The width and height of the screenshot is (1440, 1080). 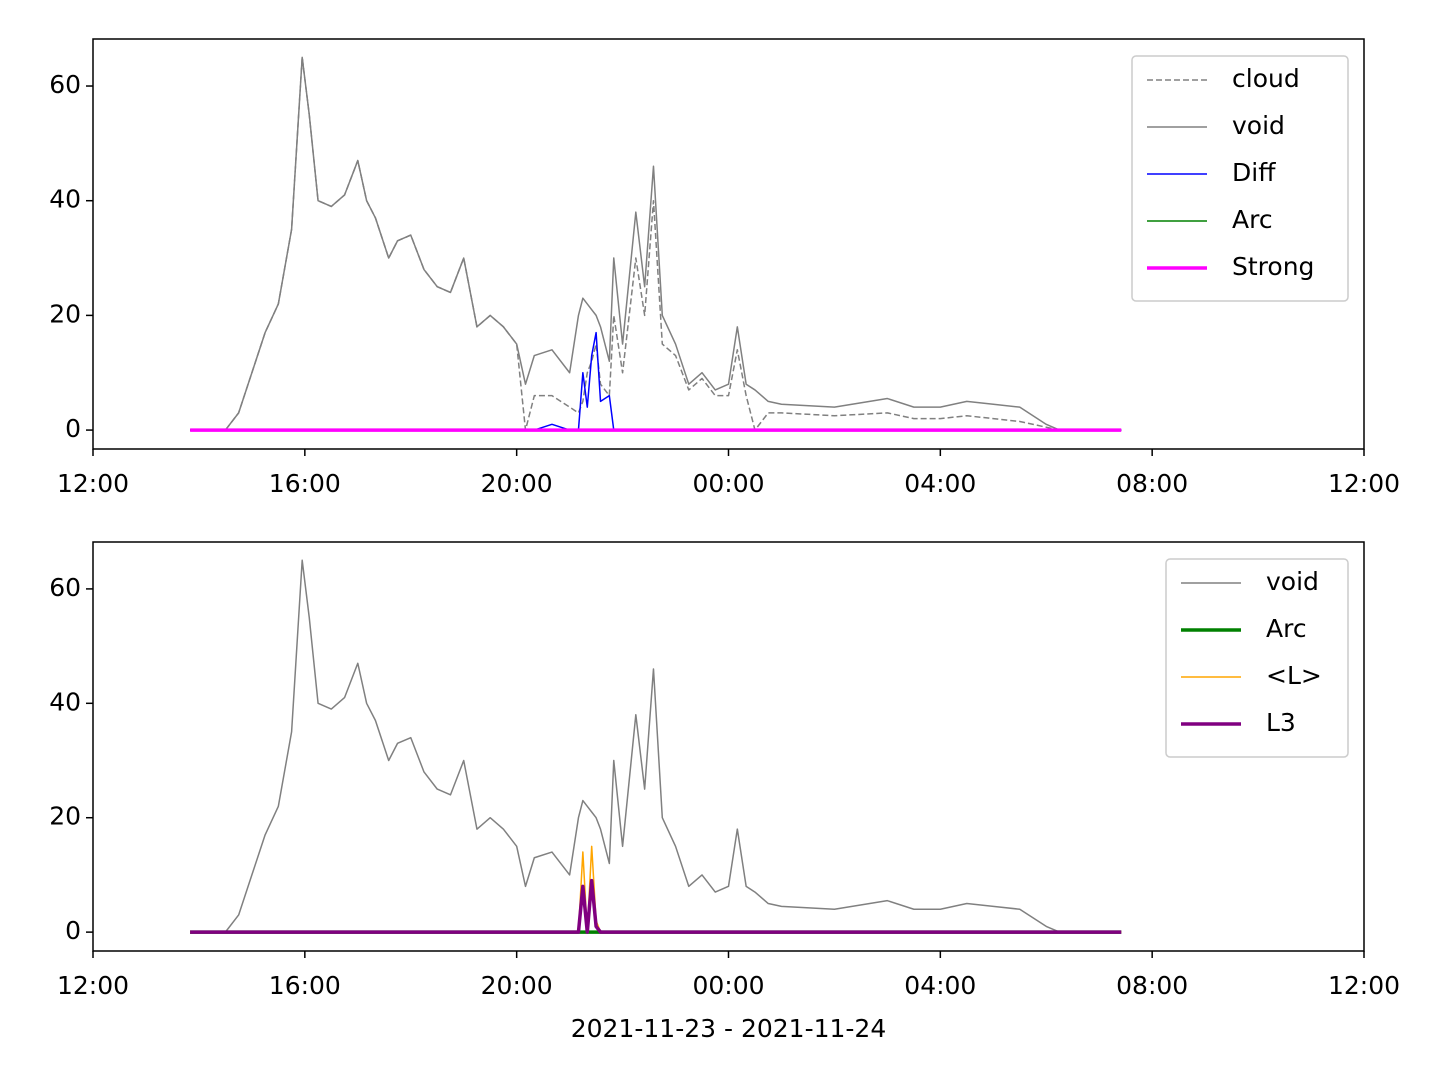 What do you see at coordinates (1273, 266) in the screenshot?
I see `legend-label: Strong` at bounding box center [1273, 266].